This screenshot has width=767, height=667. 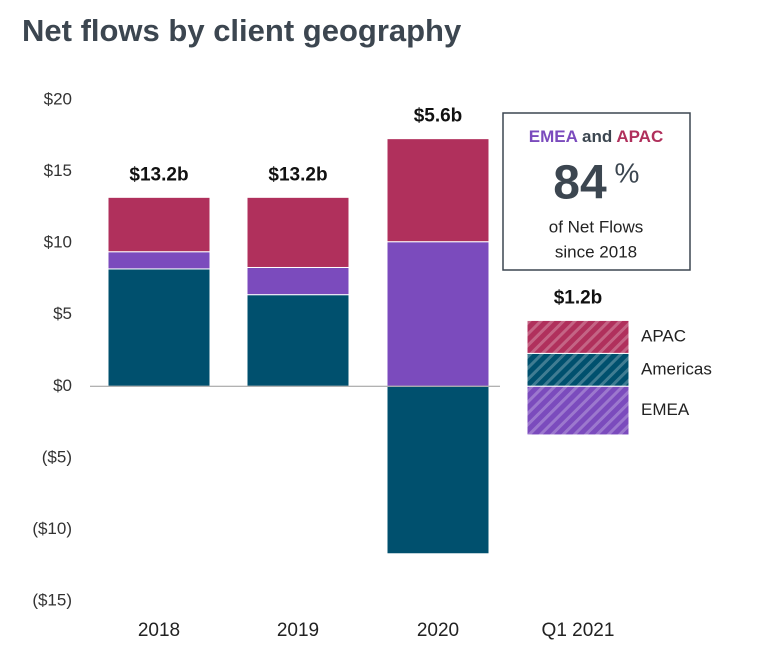 What do you see at coordinates (242, 30) in the screenshot?
I see `chart-title: Net flows by client geography` at bounding box center [242, 30].